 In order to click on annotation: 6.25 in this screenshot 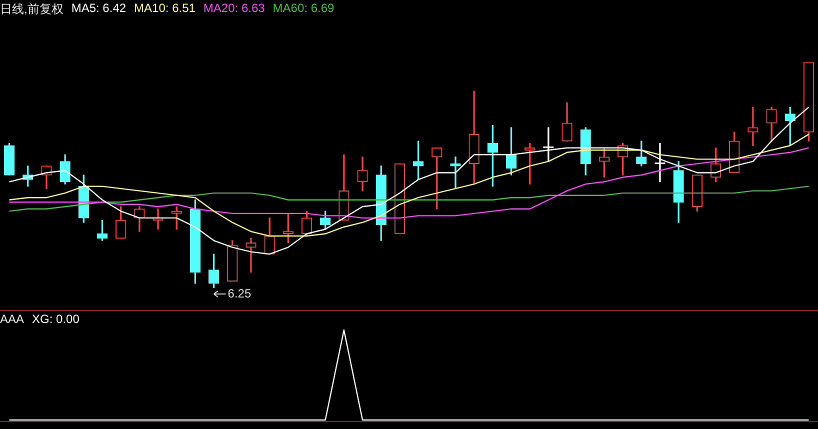, I will do `click(240, 293)`.